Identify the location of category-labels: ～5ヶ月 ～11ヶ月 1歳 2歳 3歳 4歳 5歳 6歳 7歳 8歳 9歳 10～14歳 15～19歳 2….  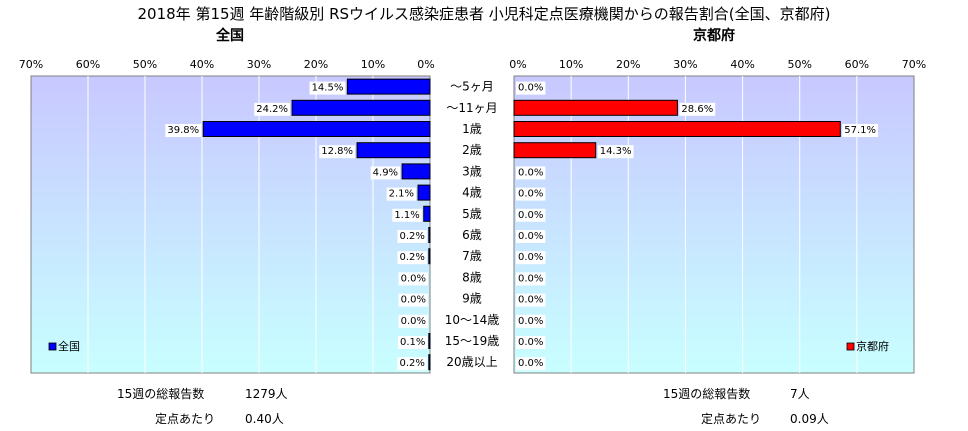
(472, 225).